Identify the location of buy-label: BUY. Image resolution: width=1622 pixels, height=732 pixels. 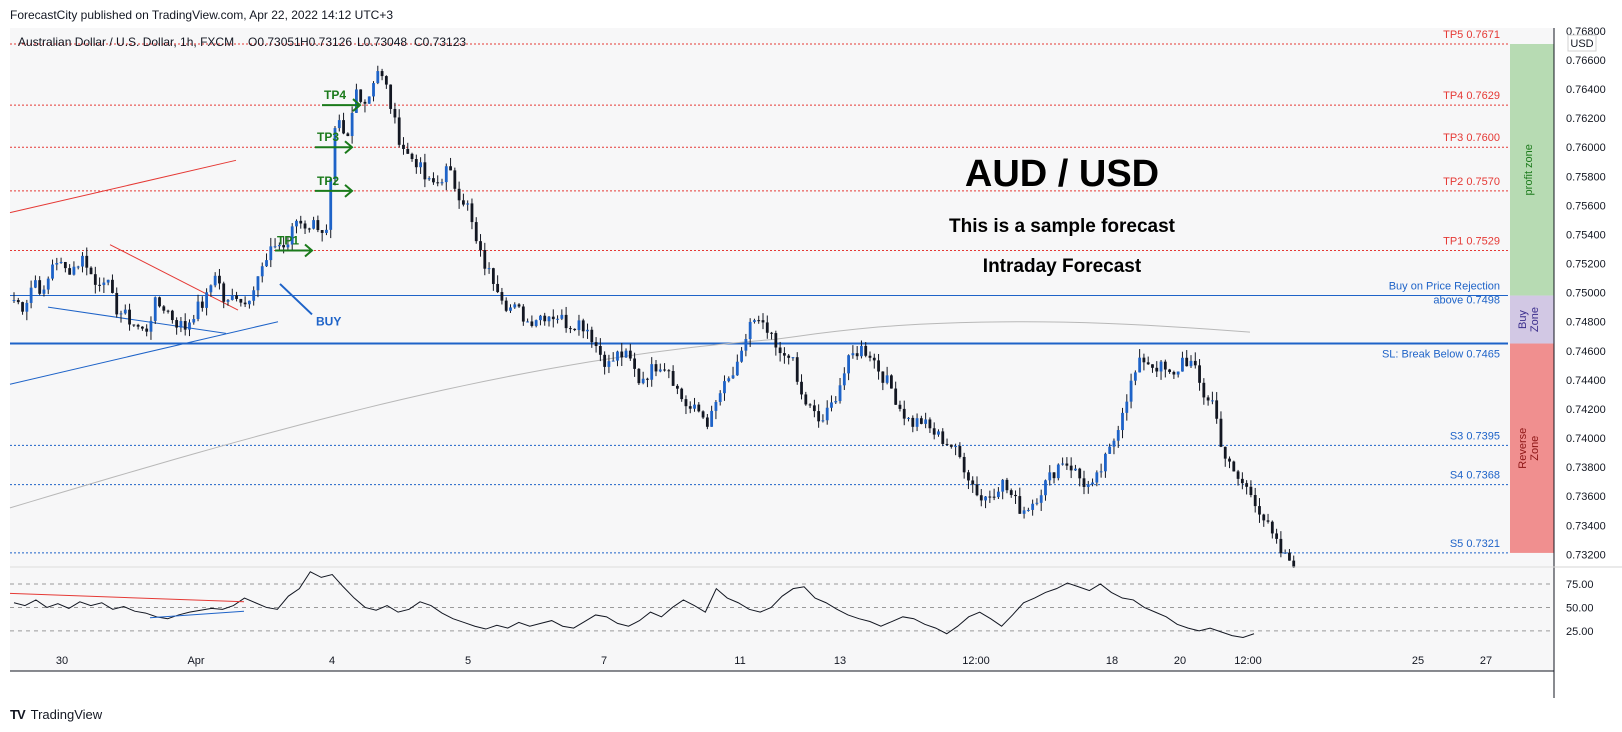
(328, 322).